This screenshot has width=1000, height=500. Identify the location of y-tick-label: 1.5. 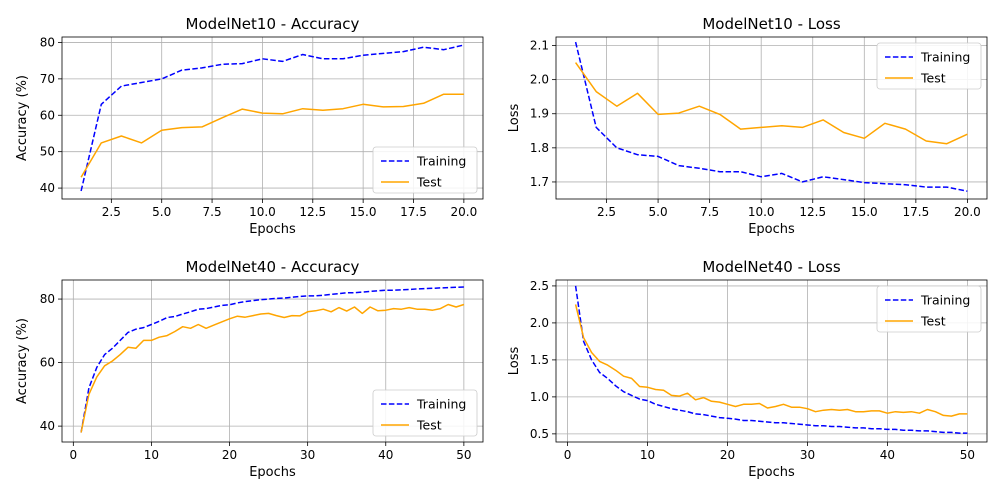
(539, 360).